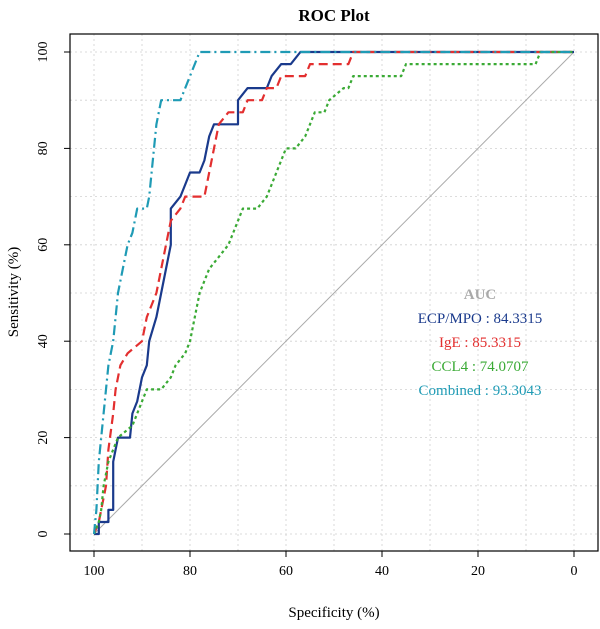  Describe the element at coordinates (43, 245) in the screenshot. I see `y-tick-label: 60` at that location.